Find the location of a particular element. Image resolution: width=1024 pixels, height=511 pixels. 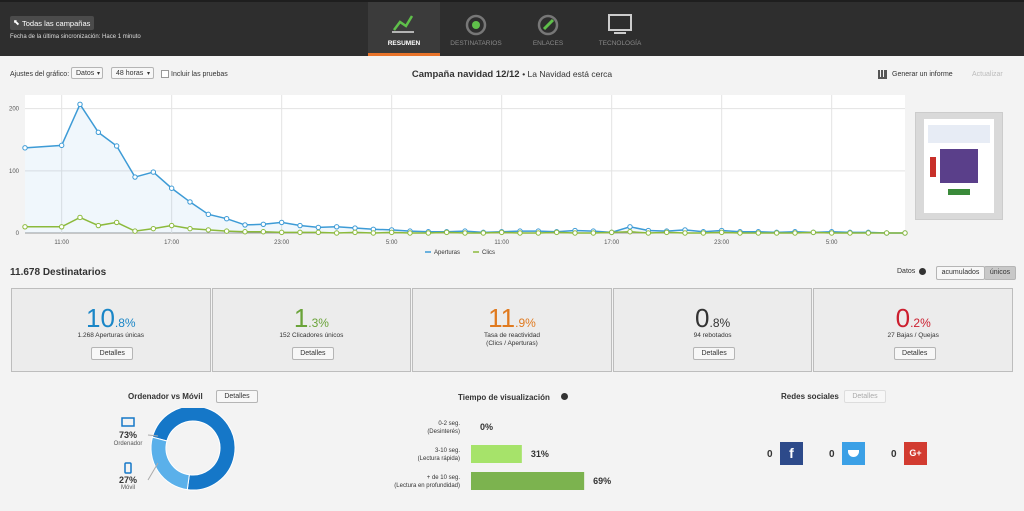

stat-value: 0.8% is located at coordinates (713, 318).